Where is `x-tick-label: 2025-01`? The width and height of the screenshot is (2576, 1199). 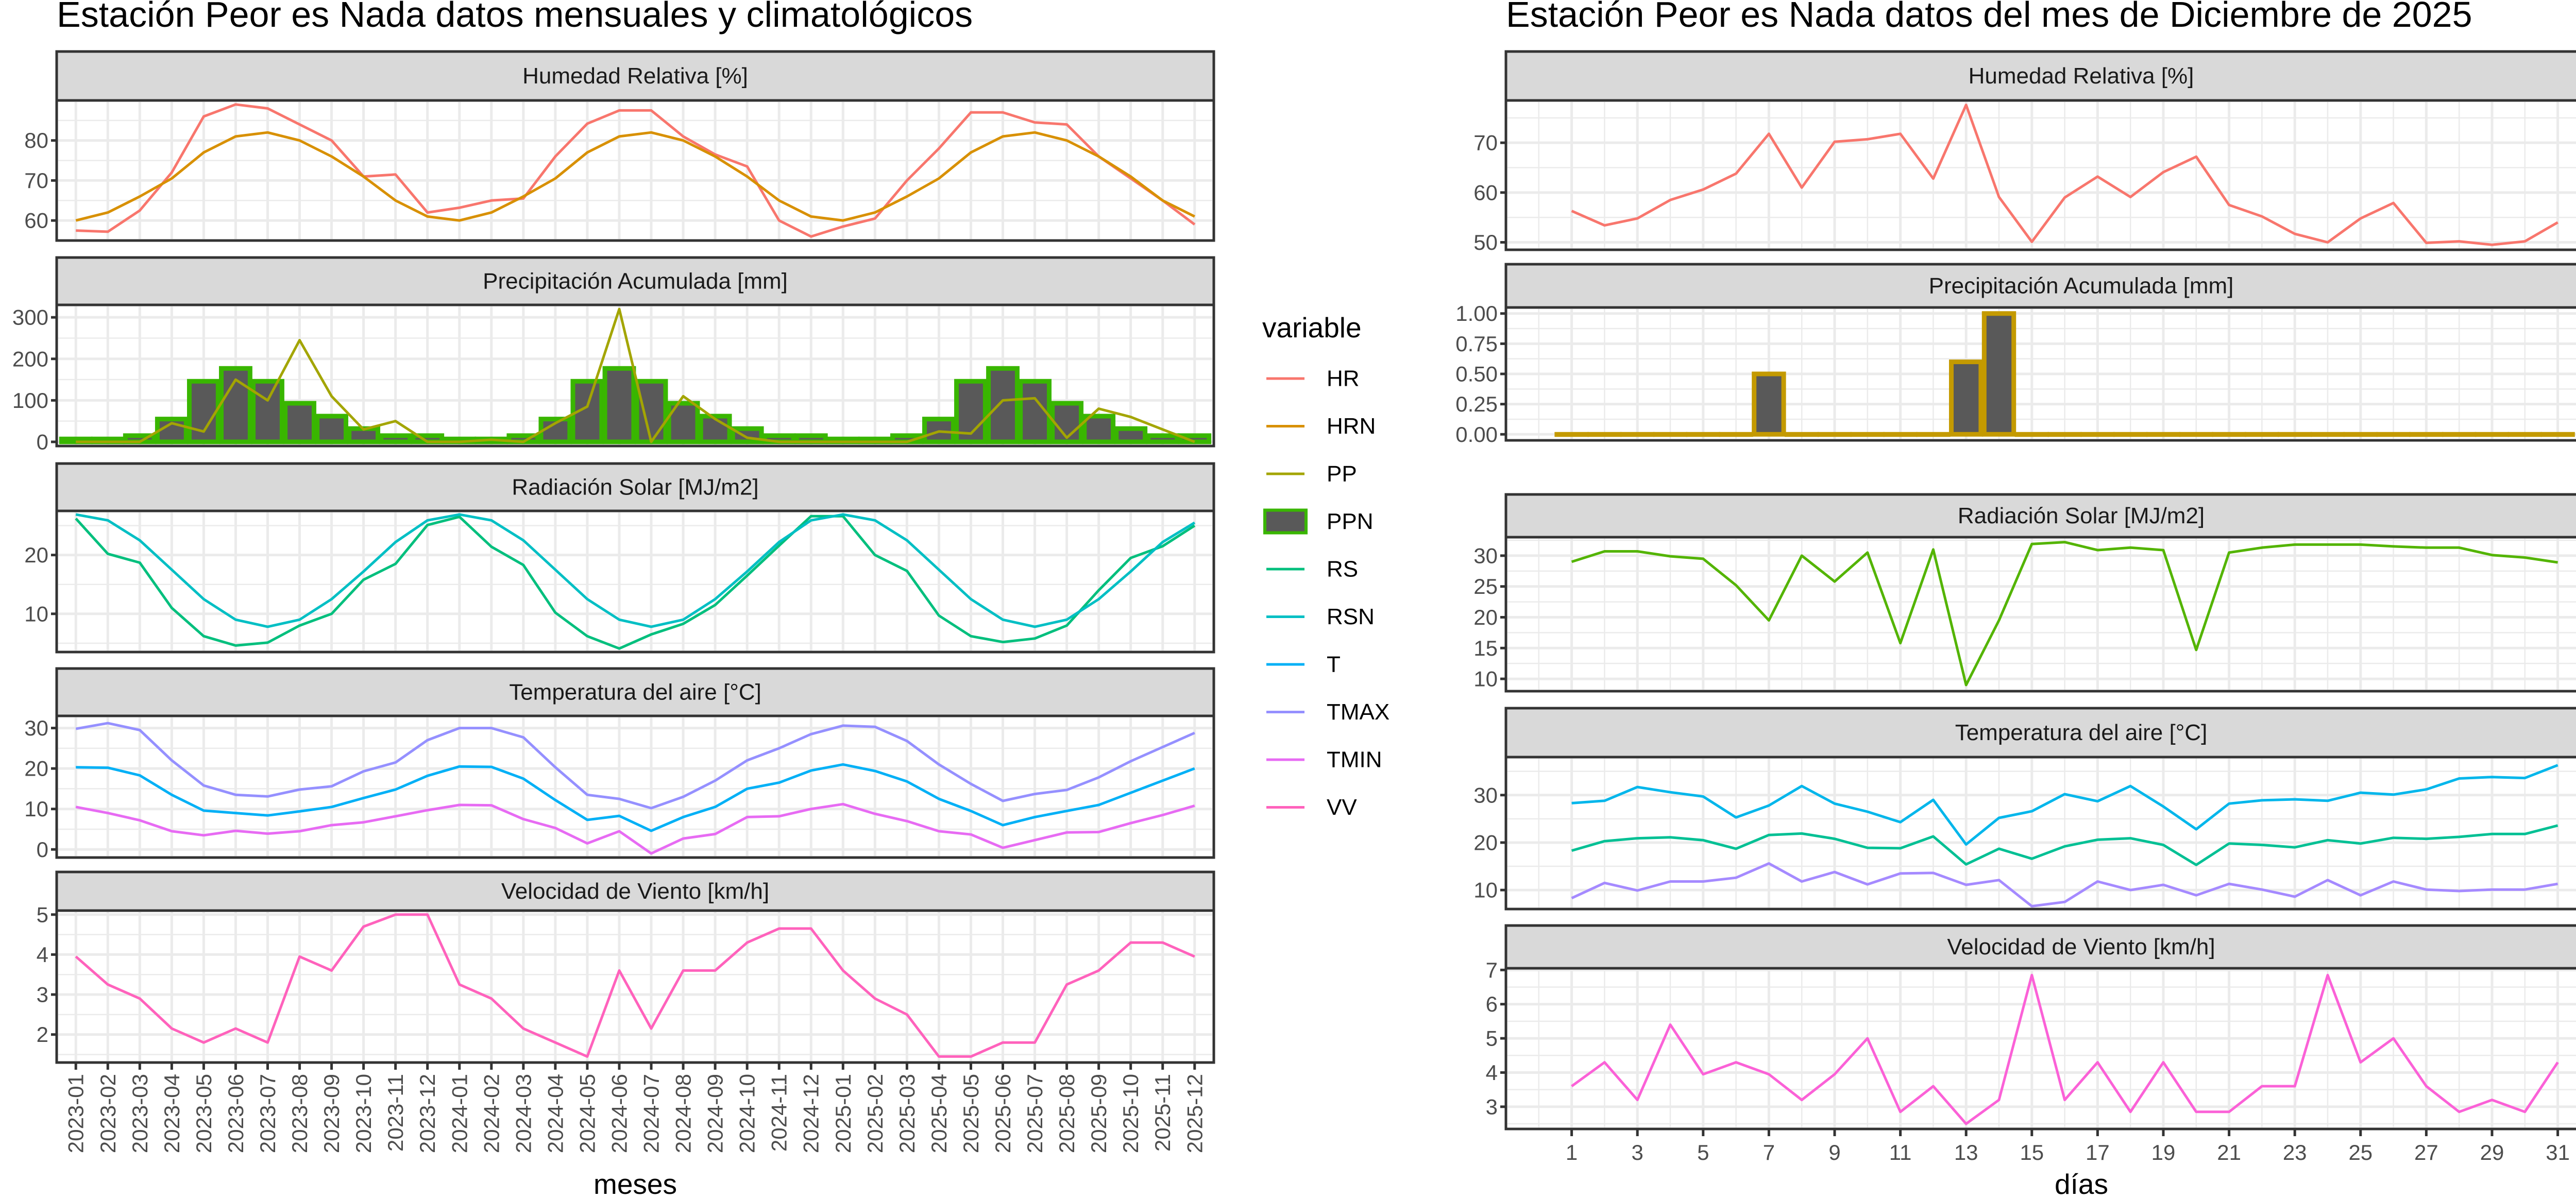
x-tick-label: 2025-01 is located at coordinates (843, 1113).